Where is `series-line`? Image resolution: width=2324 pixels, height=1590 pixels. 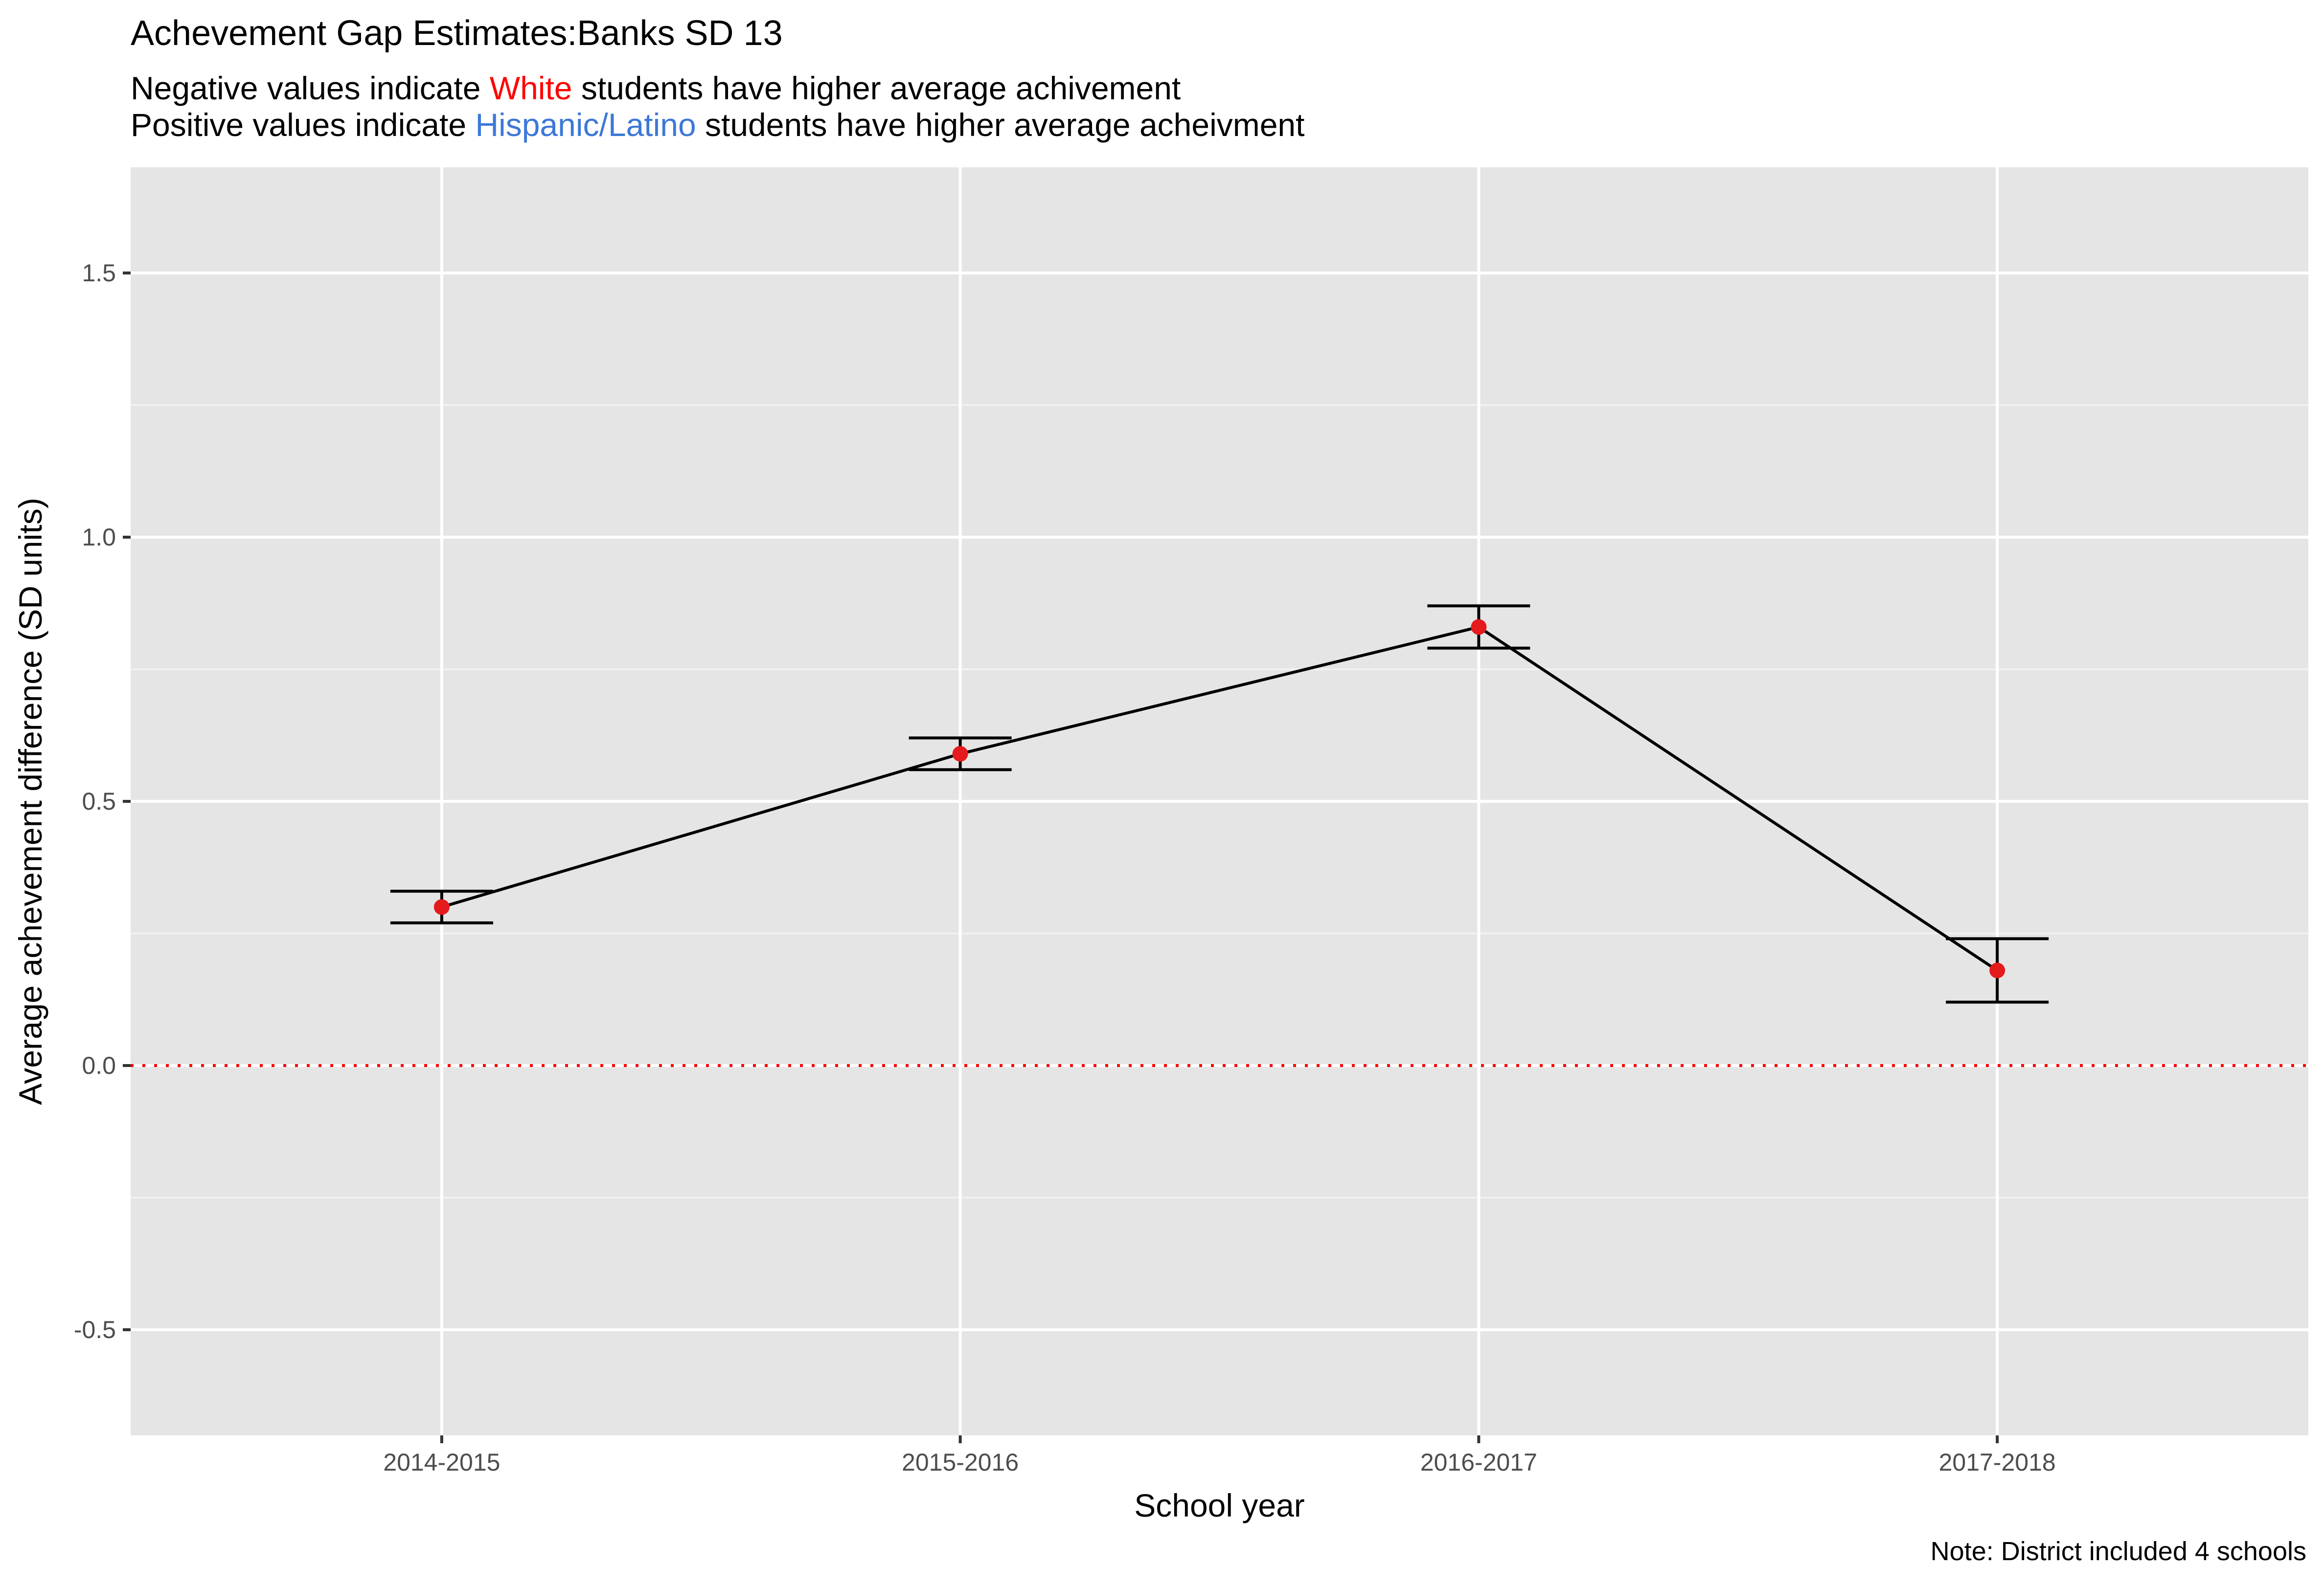
series-line is located at coordinates (1220, 799).